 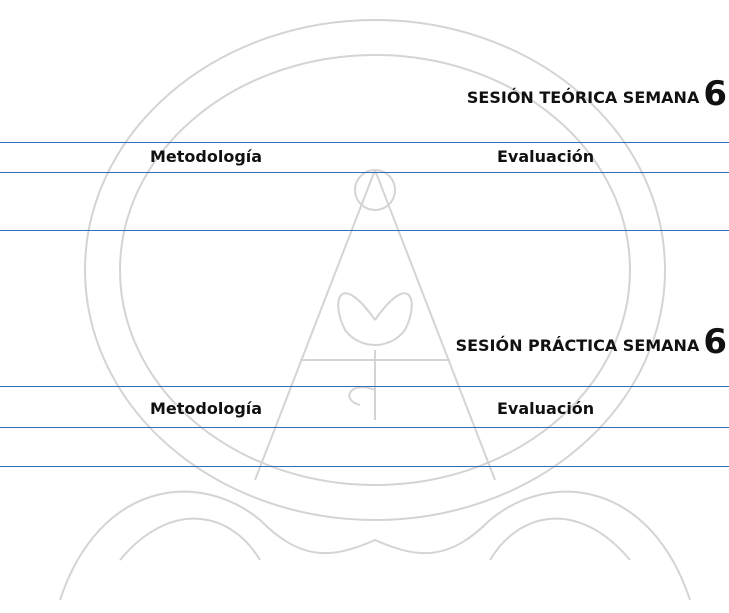 What do you see at coordinates (583, 97) in the screenshot?
I see `title-text: SESIÓN TEÓRICA SEMANA` at bounding box center [583, 97].